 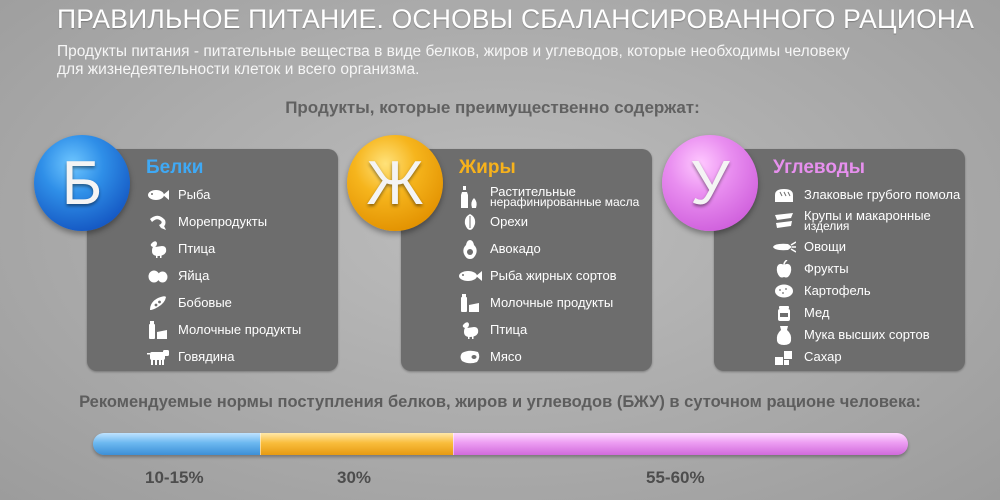 What do you see at coordinates (866, 195) in the screenshot?
I see `list-item: Злаковые грубого помола` at bounding box center [866, 195].